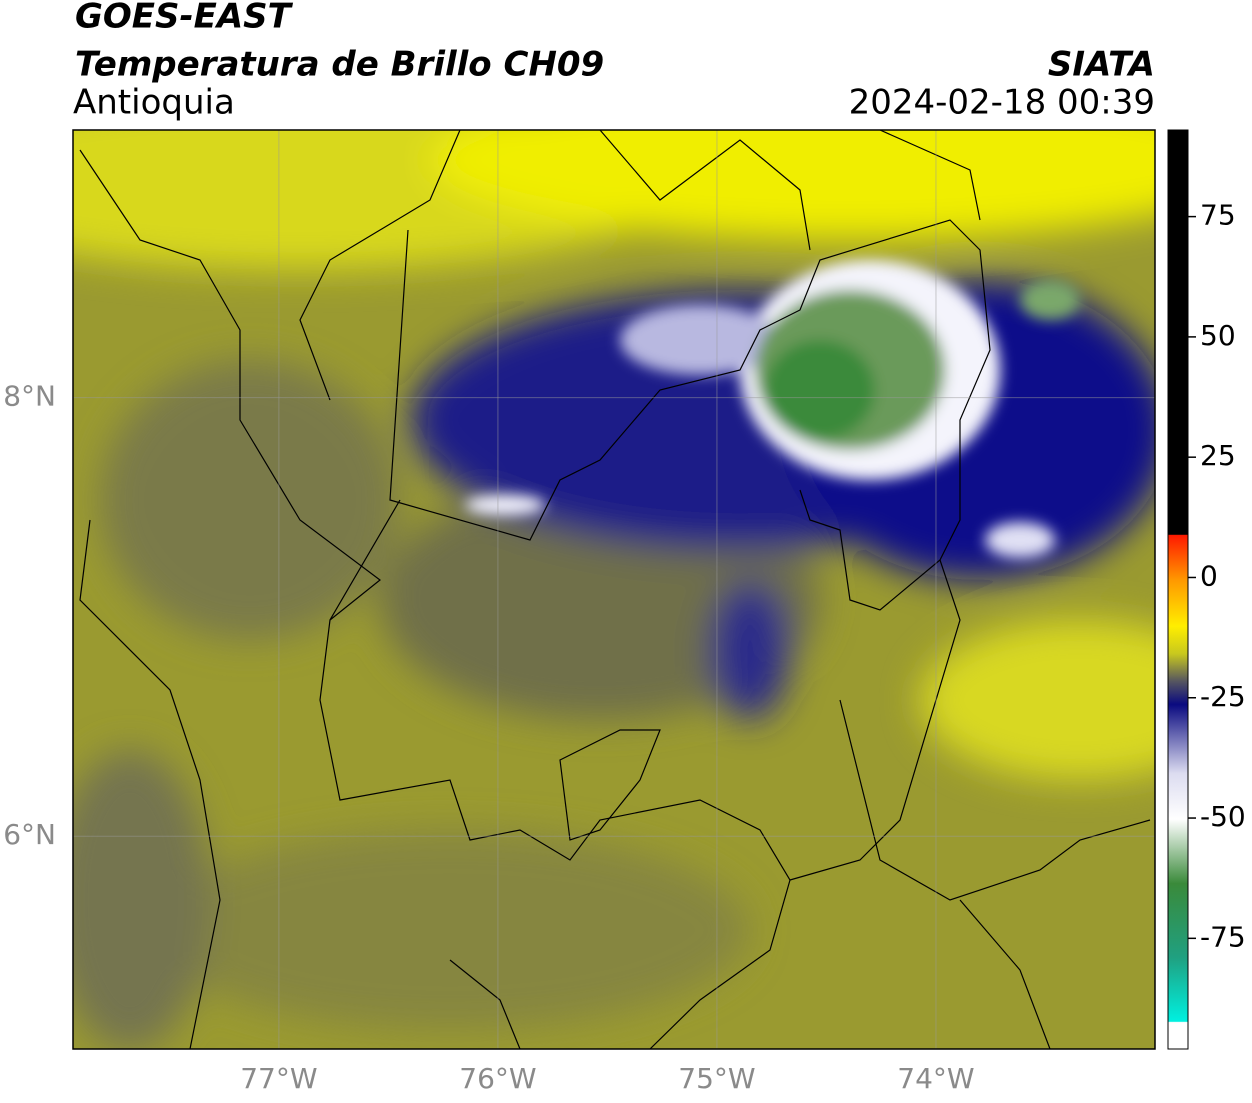 The image size is (1252, 1103). Describe the element at coordinates (1002, 103) in the screenshot. I see `datetime: 2024-02-18 00:39` at that location.